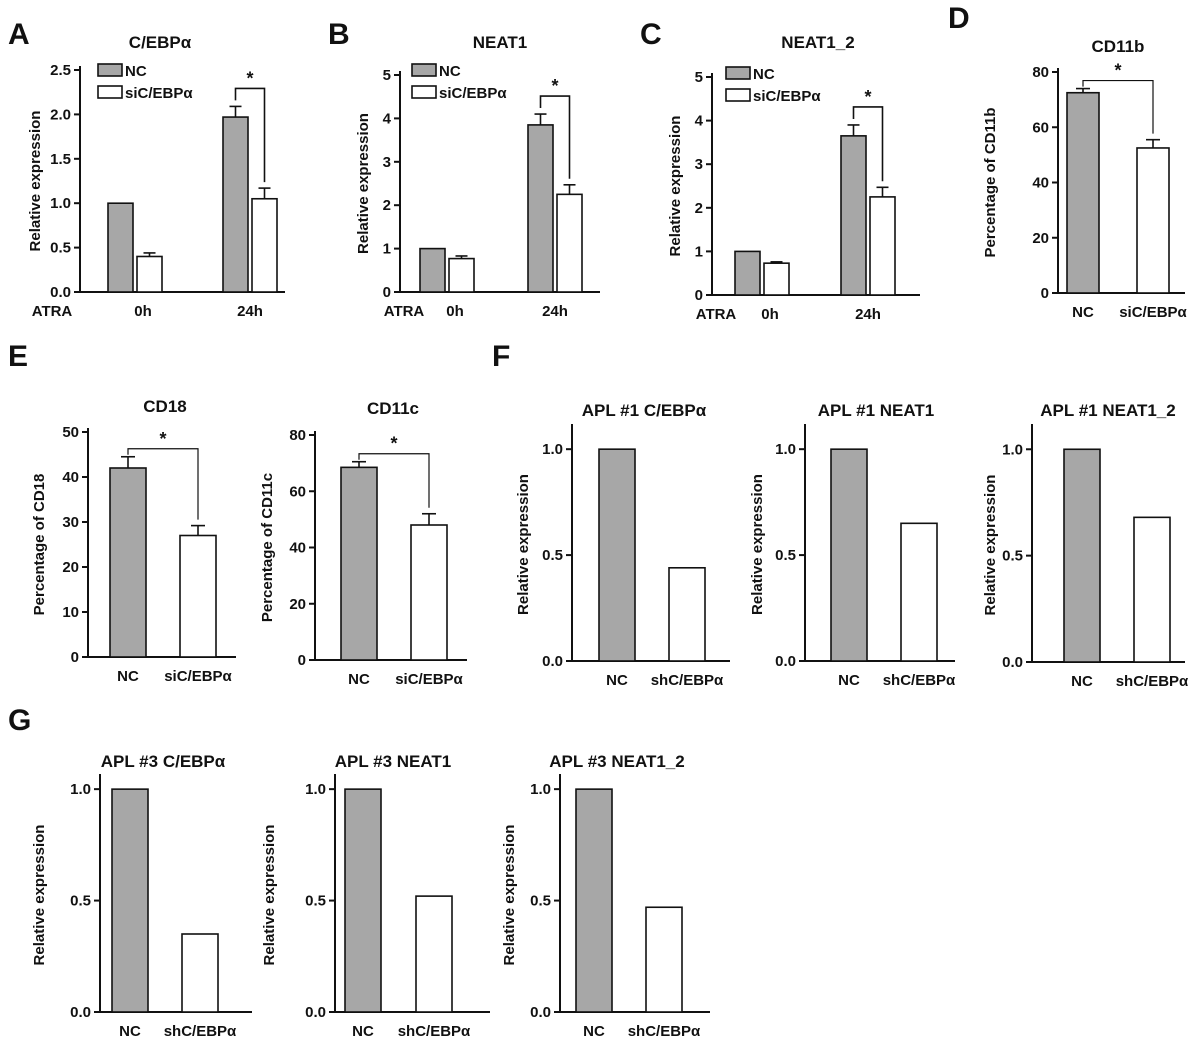 This screenshot has width=1200, height=1042. Describe the element at coordinates (644, 410) in the screenshot. I see `chart-title: APL #1 C/EBPα` at that location.